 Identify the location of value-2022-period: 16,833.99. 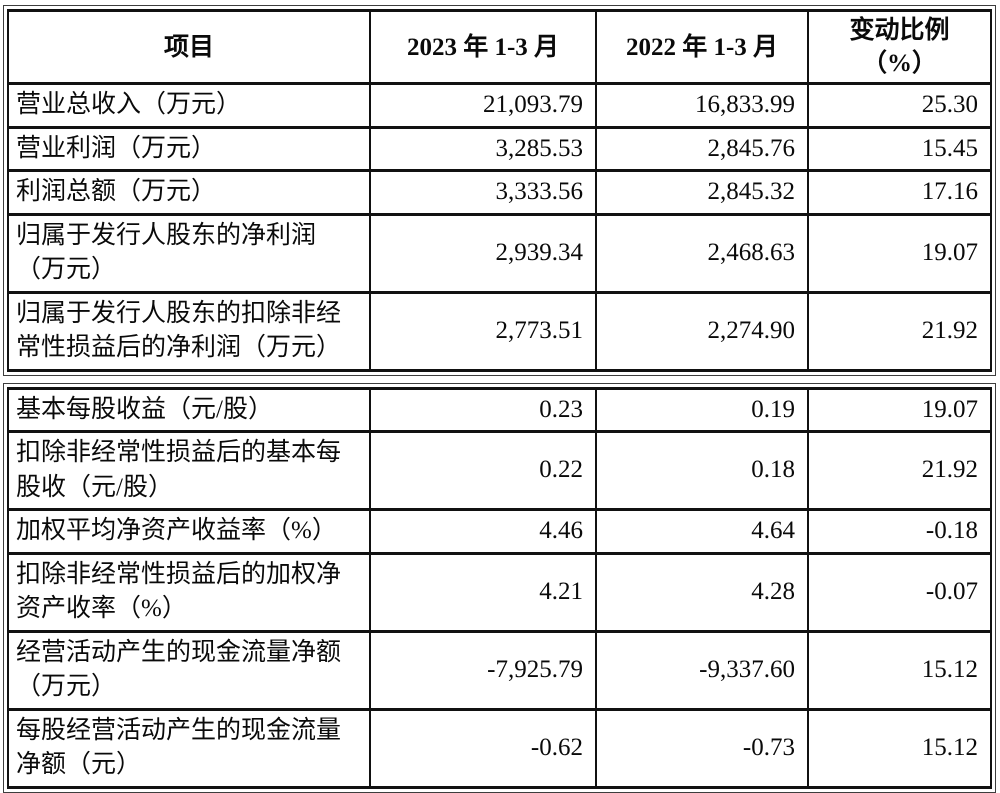
(702, 105).